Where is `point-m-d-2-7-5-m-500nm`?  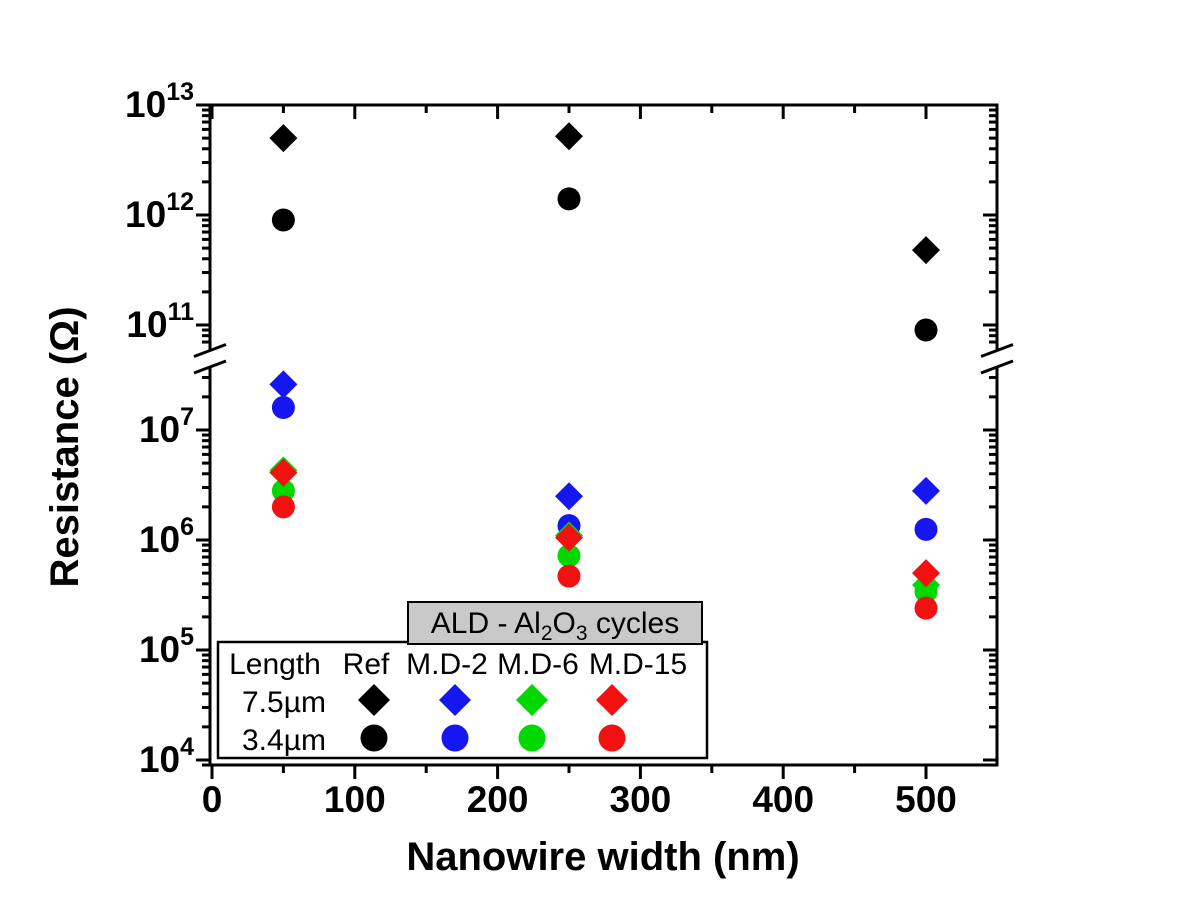 point-m-d-2-7-5-m-500nm is located at coordinates (926, 490).